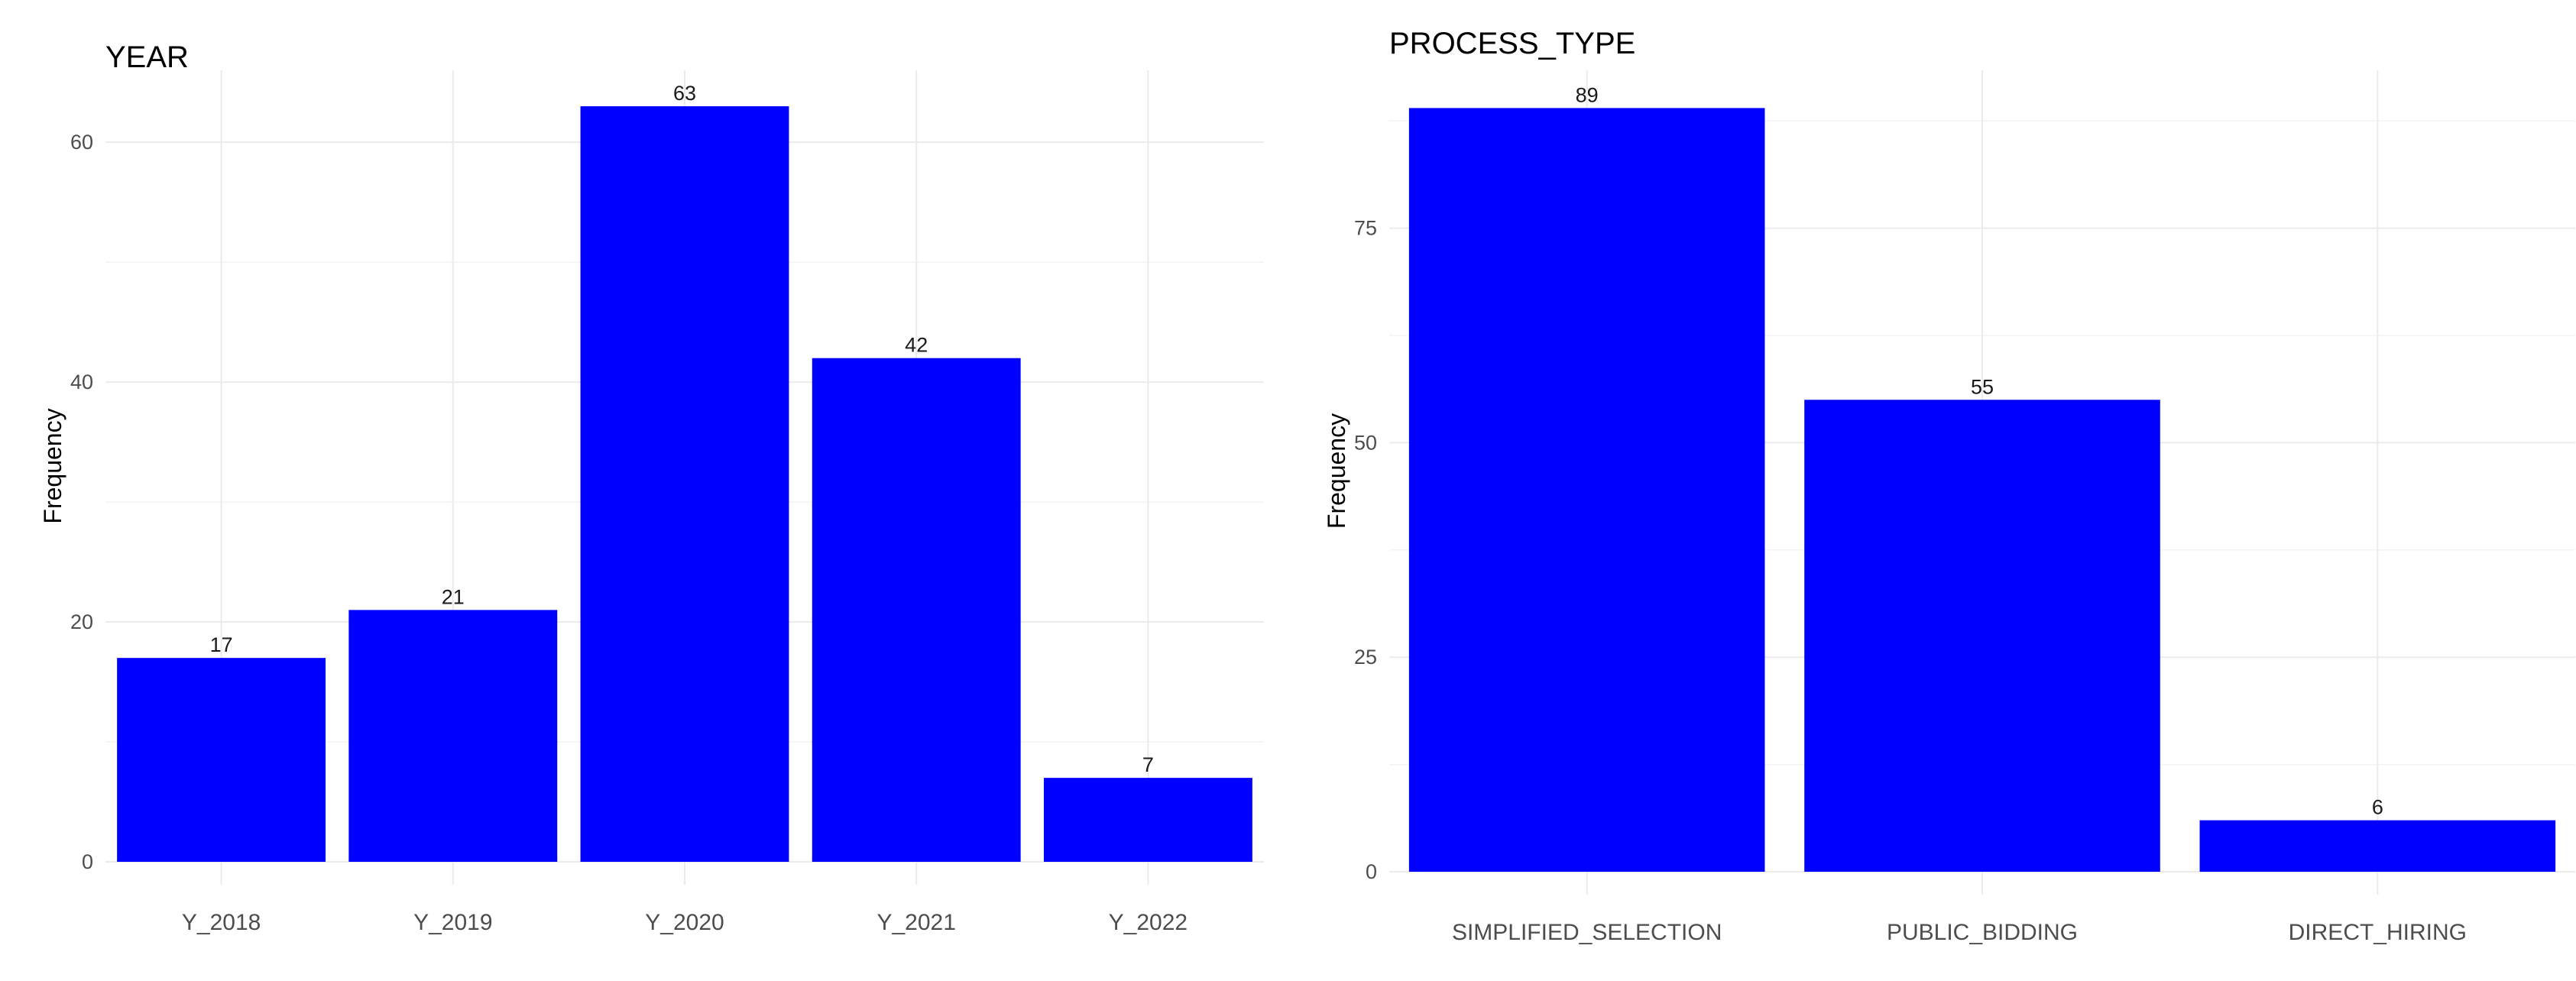 The height and width of the screenshot is (981, 2576). What do you see at coordinates (1512, 43) in the screenshot?
I see `process-type-chart-title: PROCESS_TYPE` at bounding box center [1512, 43].